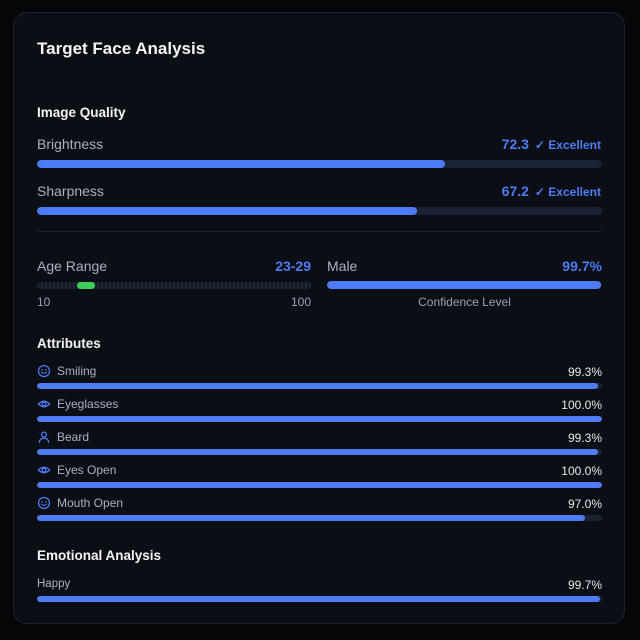 The height and width of the screenshot is (640, 640). What do you see at coordinates (44, 437) in the screenshot?
I see `user-icon` at bounding box center [44, 437].